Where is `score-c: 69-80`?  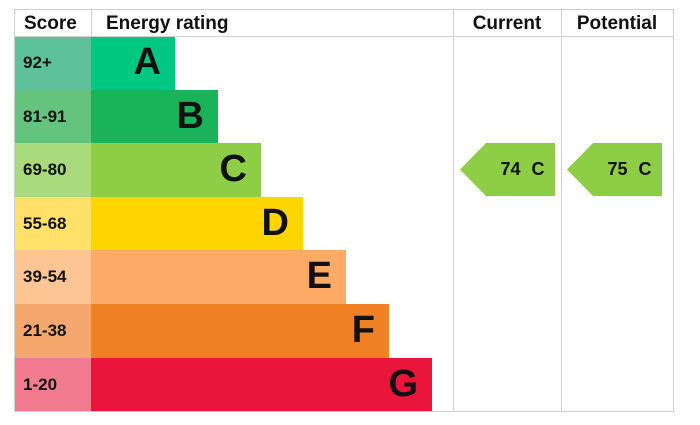
score-c: 69-80 is located at coordinates (52, 170).